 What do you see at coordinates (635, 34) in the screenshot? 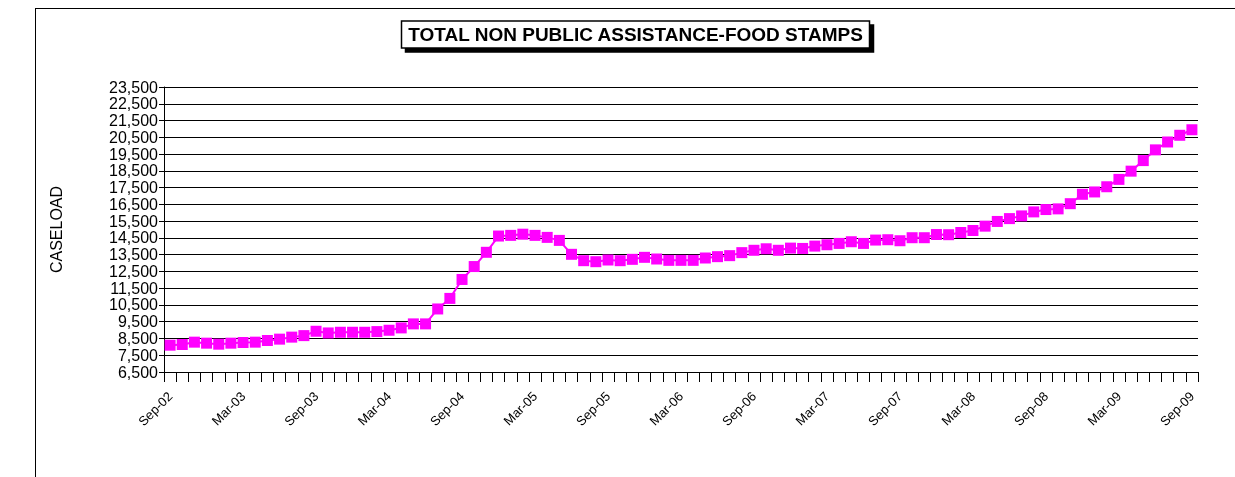
I see `chart-title: TOTAL NON PUBLIC ASSISTANCE-FOOD STAMPS` at bounding box center [635, 34].